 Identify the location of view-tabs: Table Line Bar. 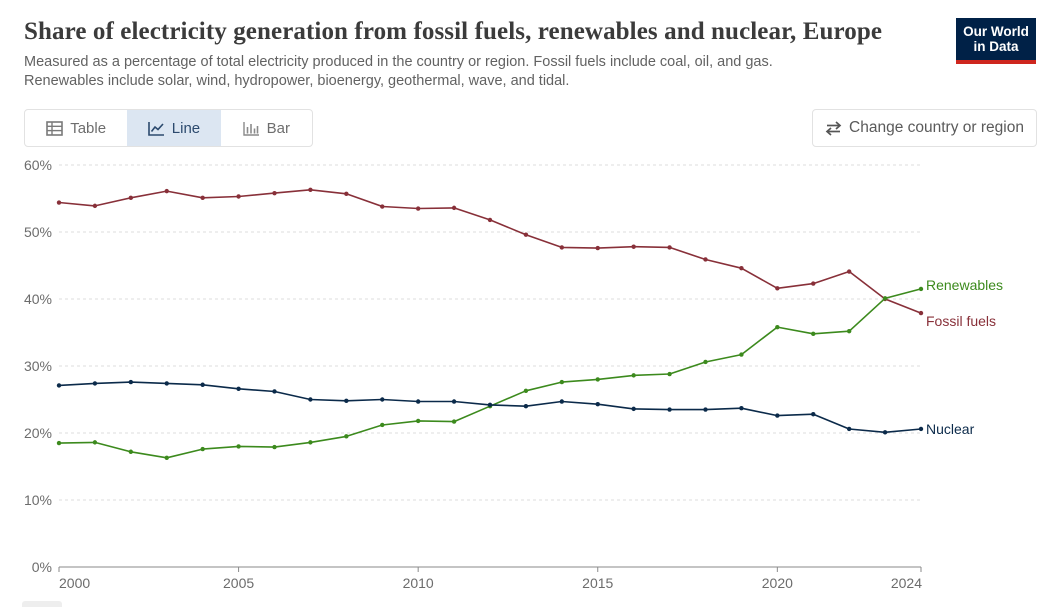
(168, 128).